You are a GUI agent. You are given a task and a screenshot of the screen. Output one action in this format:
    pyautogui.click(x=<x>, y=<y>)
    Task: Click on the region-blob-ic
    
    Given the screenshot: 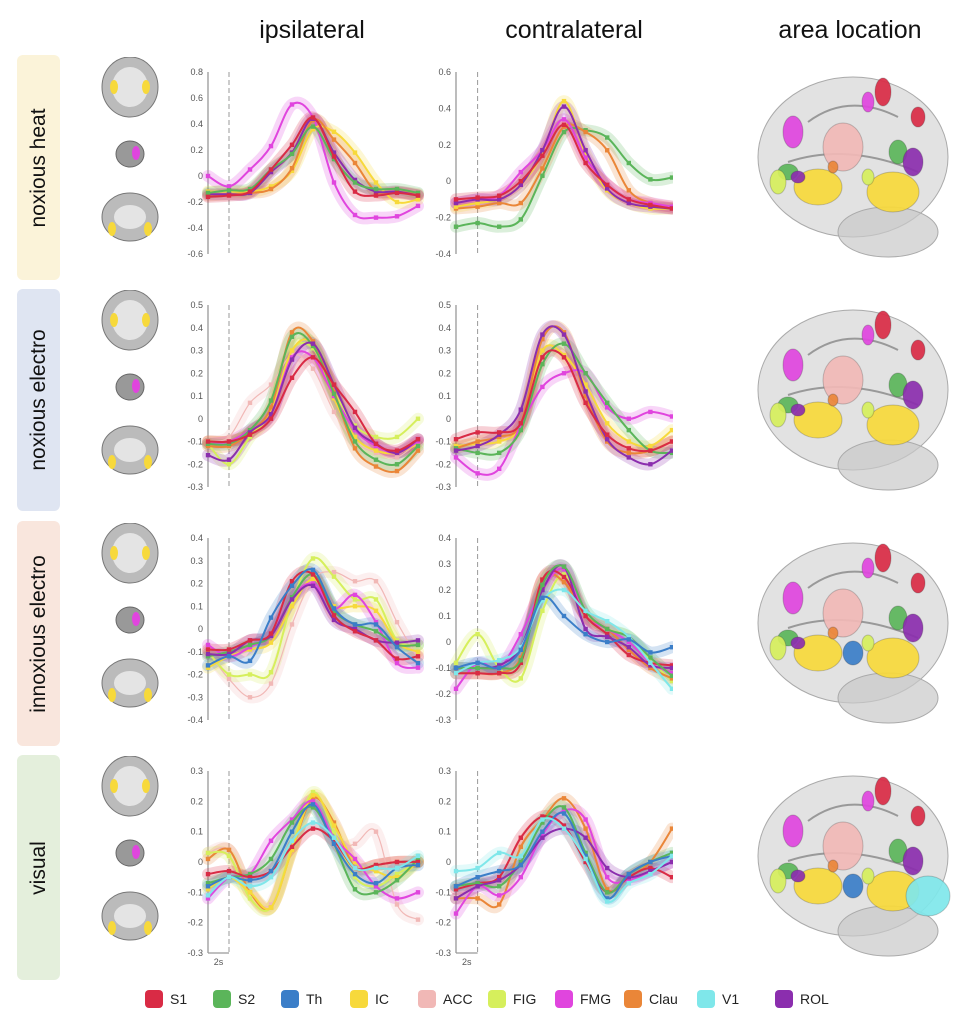 What is the action you would take?
    pyautogui.click(x=893, y=192)
    